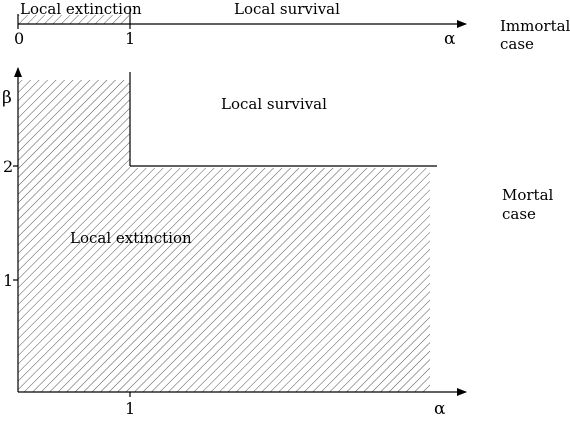 The image size is (570, 422). I want to click on immortal-case-label-line1: Immortal, so click(535, 26).